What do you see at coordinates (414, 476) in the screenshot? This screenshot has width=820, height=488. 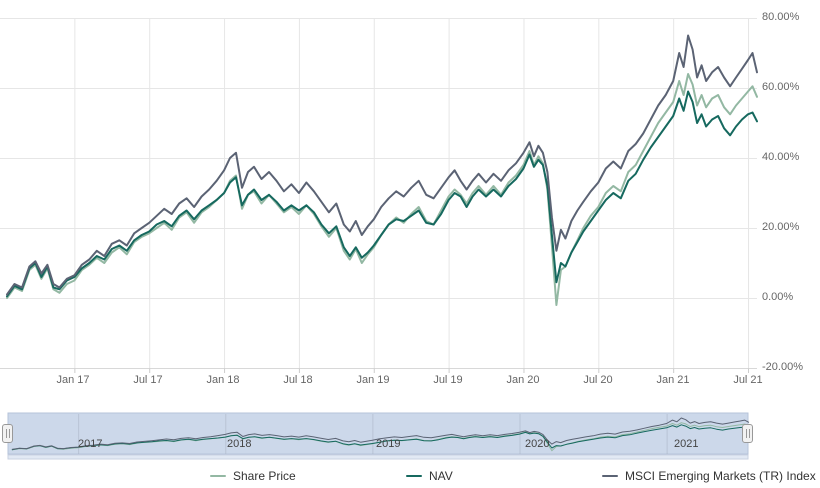 I see `nav-line-icon` at bounding box center [414, 476].